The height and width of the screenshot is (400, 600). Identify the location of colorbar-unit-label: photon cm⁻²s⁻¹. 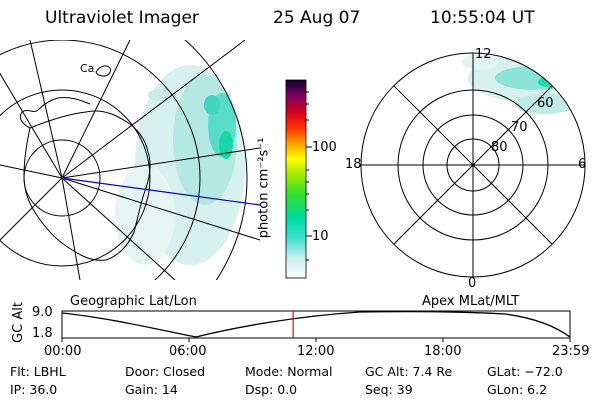
(264, 188).